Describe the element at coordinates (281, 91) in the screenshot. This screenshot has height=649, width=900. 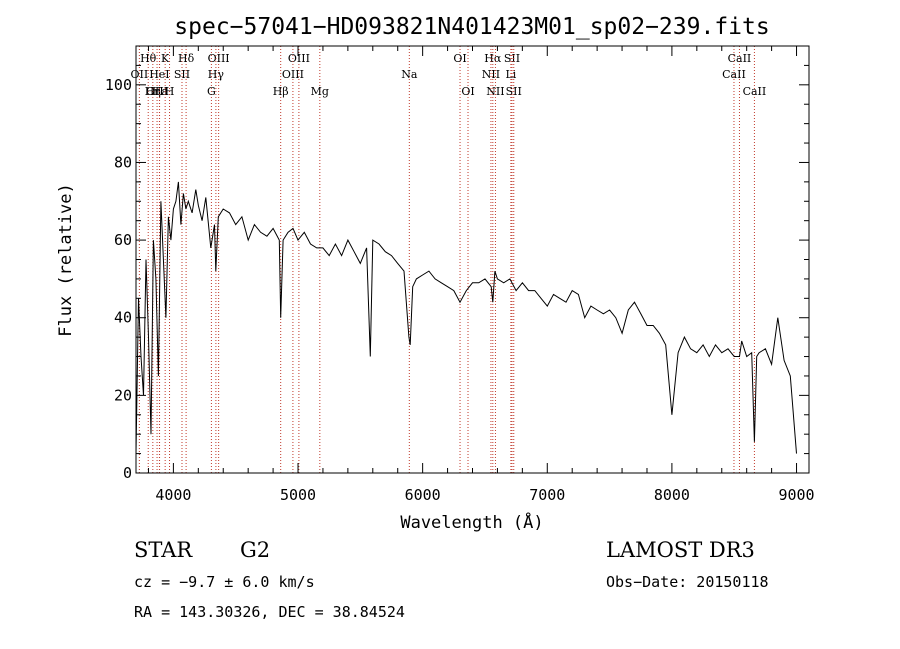
I see `line-marker-label: Hβ` at that location.